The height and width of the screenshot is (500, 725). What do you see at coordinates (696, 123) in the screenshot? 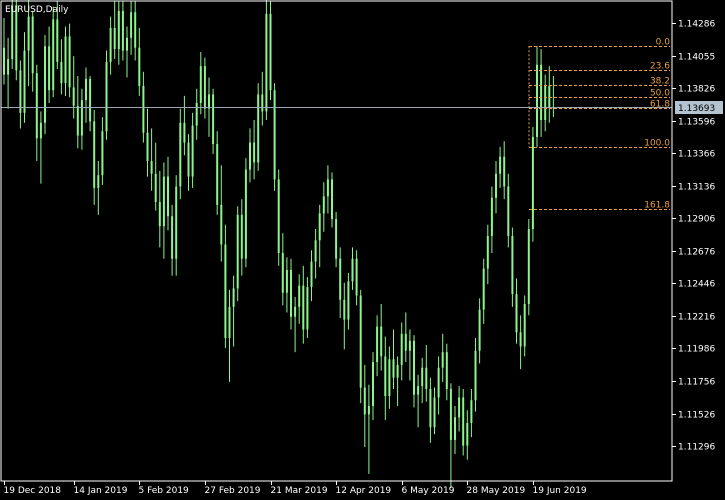
I see `price-tick-label: 1.13596` at bounding box center [696, 123].